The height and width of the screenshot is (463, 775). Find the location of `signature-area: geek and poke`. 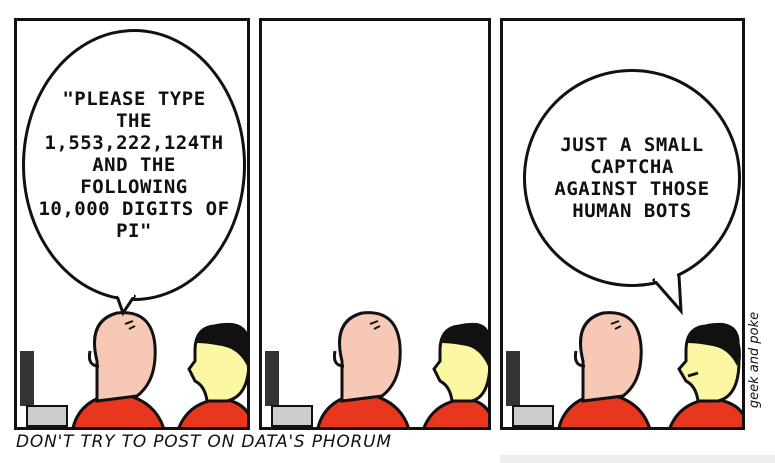

signature-area: geek and poke is located at coordinates (755, 360).